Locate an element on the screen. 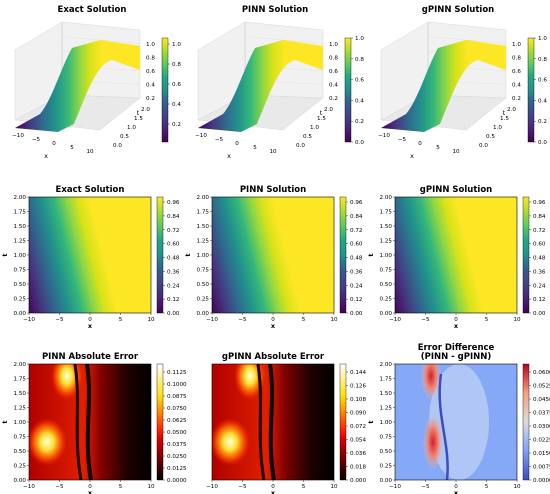  z-tick-label: 0.6 is located at coordinates (150, 72).